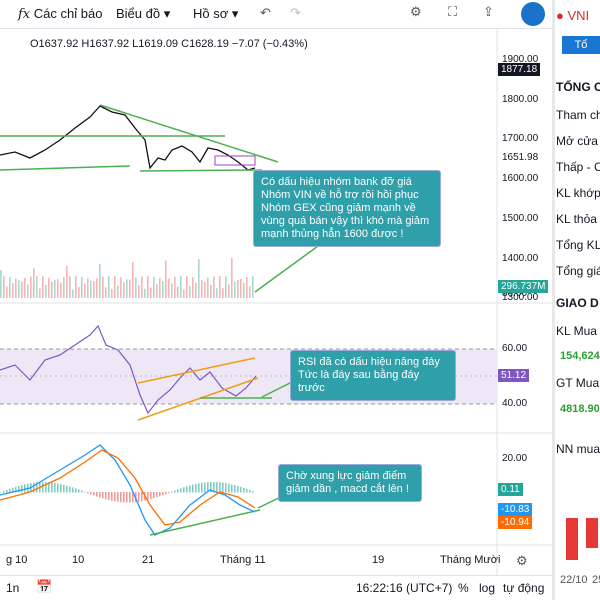 The width and height of the screenshot is (600, 601). Describe the element at coordinates (573, 15) in the screenshot. I see `symbol: ● VNI` at that location.